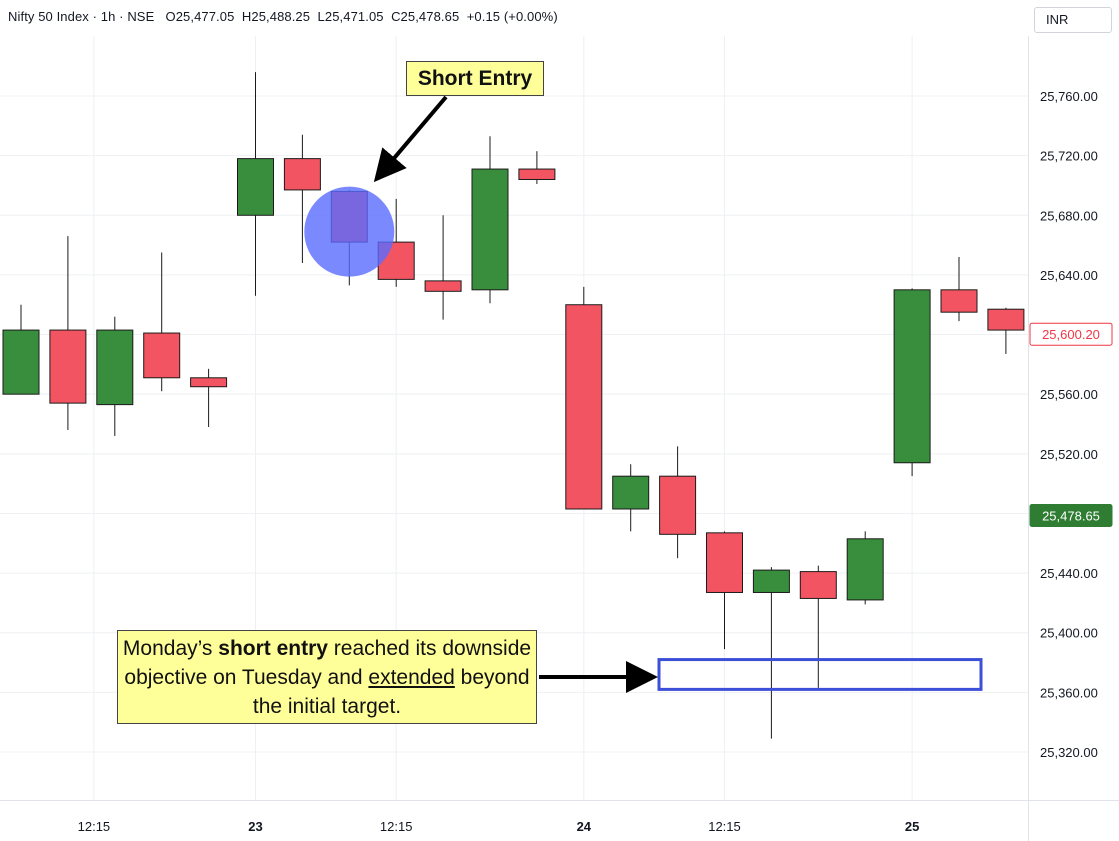  Describe the element at coordinates (1069, 692) in the screenshot. I see `y-tick-label: 25,360.00` at that location.